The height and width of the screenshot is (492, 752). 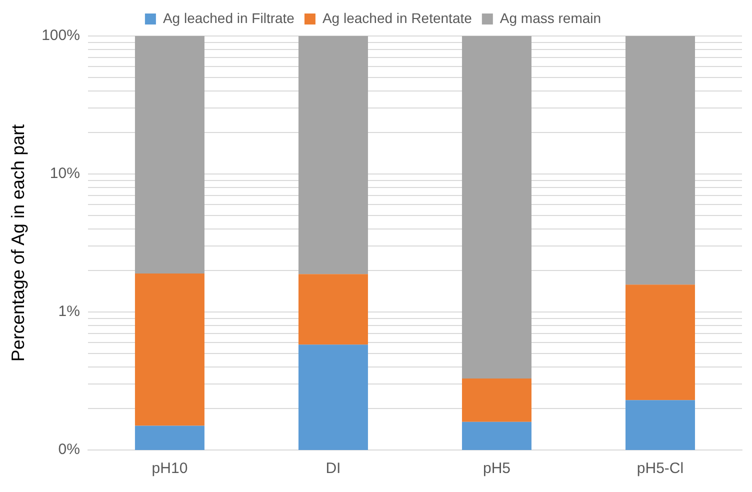 What do you see at coordinates (65, 173) in the screenshot?
I see `y-tick-label: 10%` at bounding box center [65, 173].